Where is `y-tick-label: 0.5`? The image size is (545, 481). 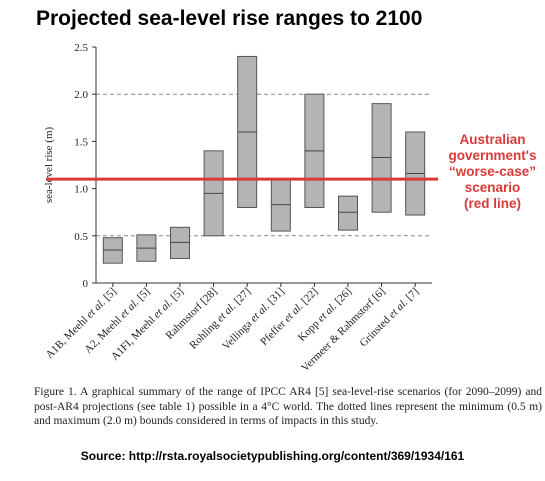
y-tick-label: 0.5 is located at coordinates (81, 237).